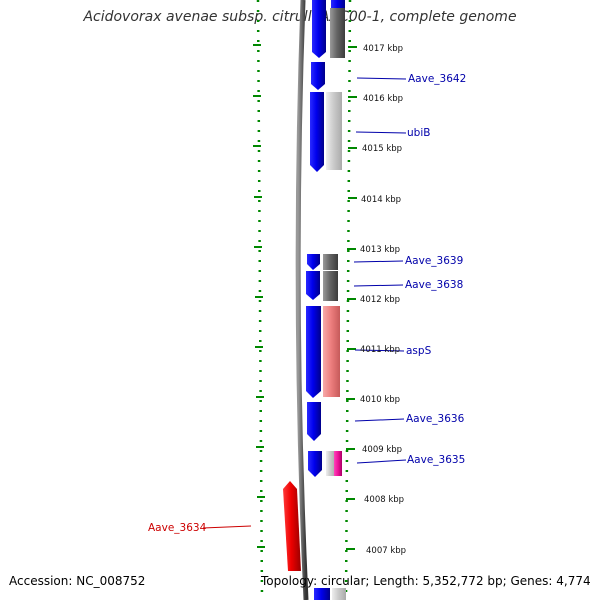  What do you see at coordinates (259, 300) in the screenshot?
I see `left-dotted-scale` at bounding box center [259, 300].